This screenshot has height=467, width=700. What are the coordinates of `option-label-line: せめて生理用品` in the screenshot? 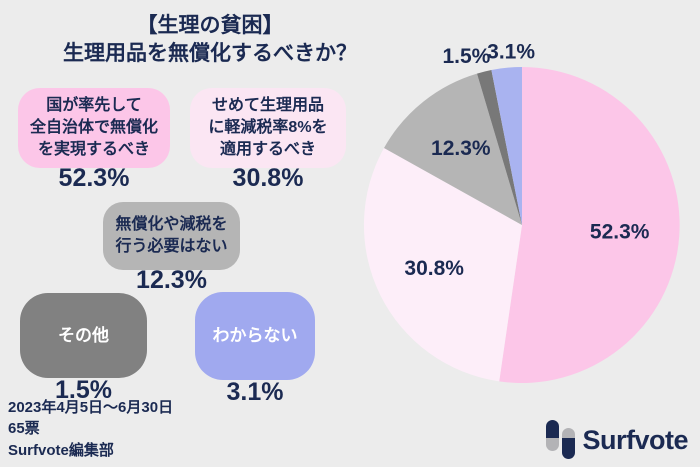 It's located at (267, 105).